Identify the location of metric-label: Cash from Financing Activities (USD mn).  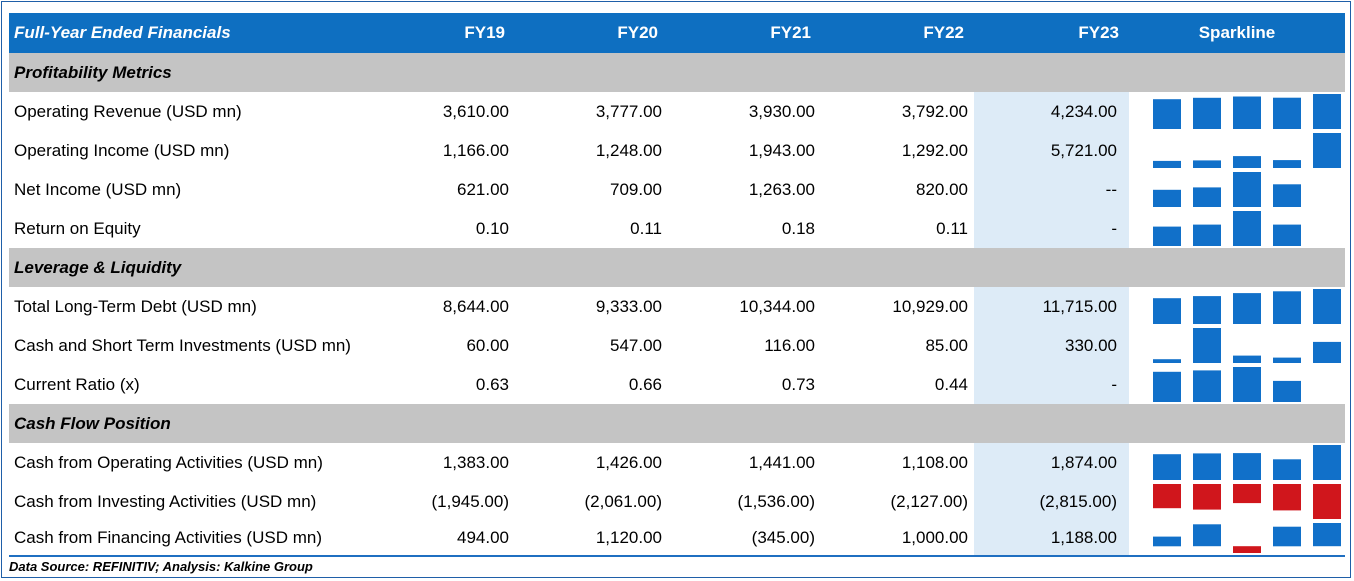
(187, 539).